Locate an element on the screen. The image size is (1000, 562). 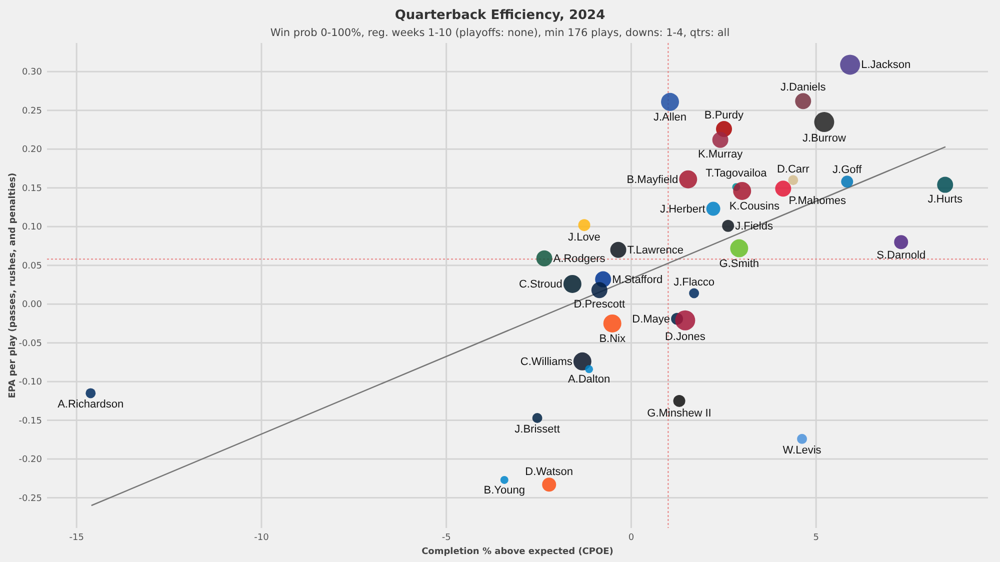
y-tick-label: -0.10 is located at coordinates (30, 383).